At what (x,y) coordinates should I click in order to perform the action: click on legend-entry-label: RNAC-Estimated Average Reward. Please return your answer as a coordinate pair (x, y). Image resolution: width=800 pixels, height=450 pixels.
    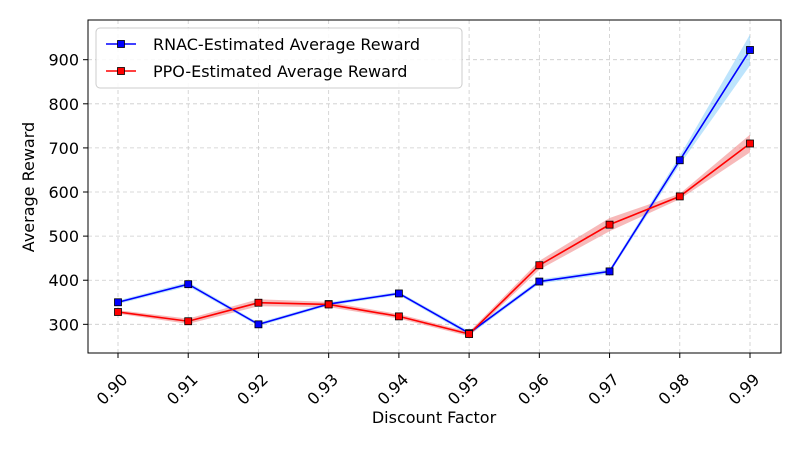
    Looking at the image, I should click on (286, 44).